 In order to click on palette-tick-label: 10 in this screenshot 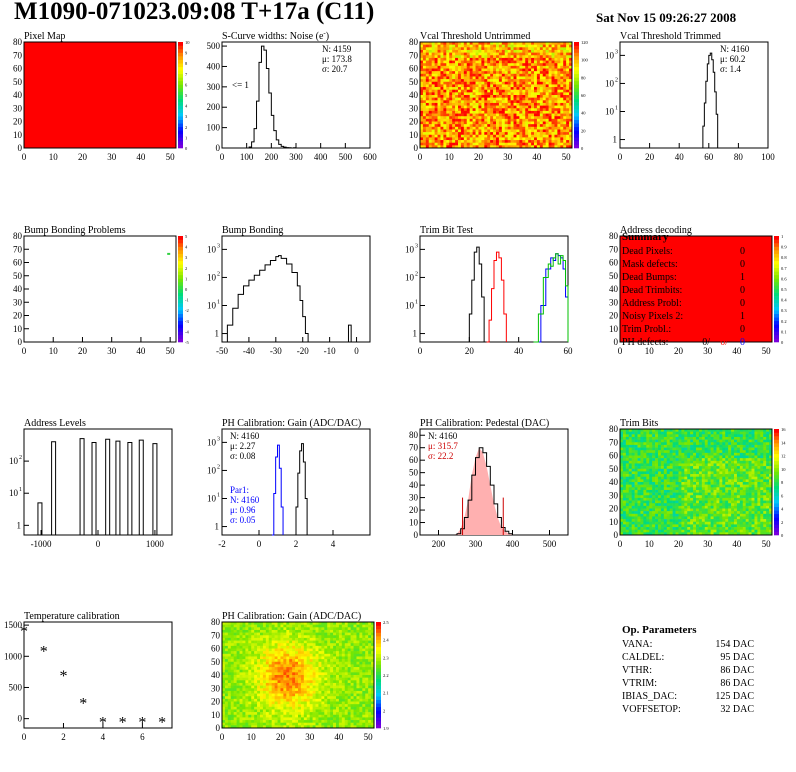, I will do `click(783, 469)`.